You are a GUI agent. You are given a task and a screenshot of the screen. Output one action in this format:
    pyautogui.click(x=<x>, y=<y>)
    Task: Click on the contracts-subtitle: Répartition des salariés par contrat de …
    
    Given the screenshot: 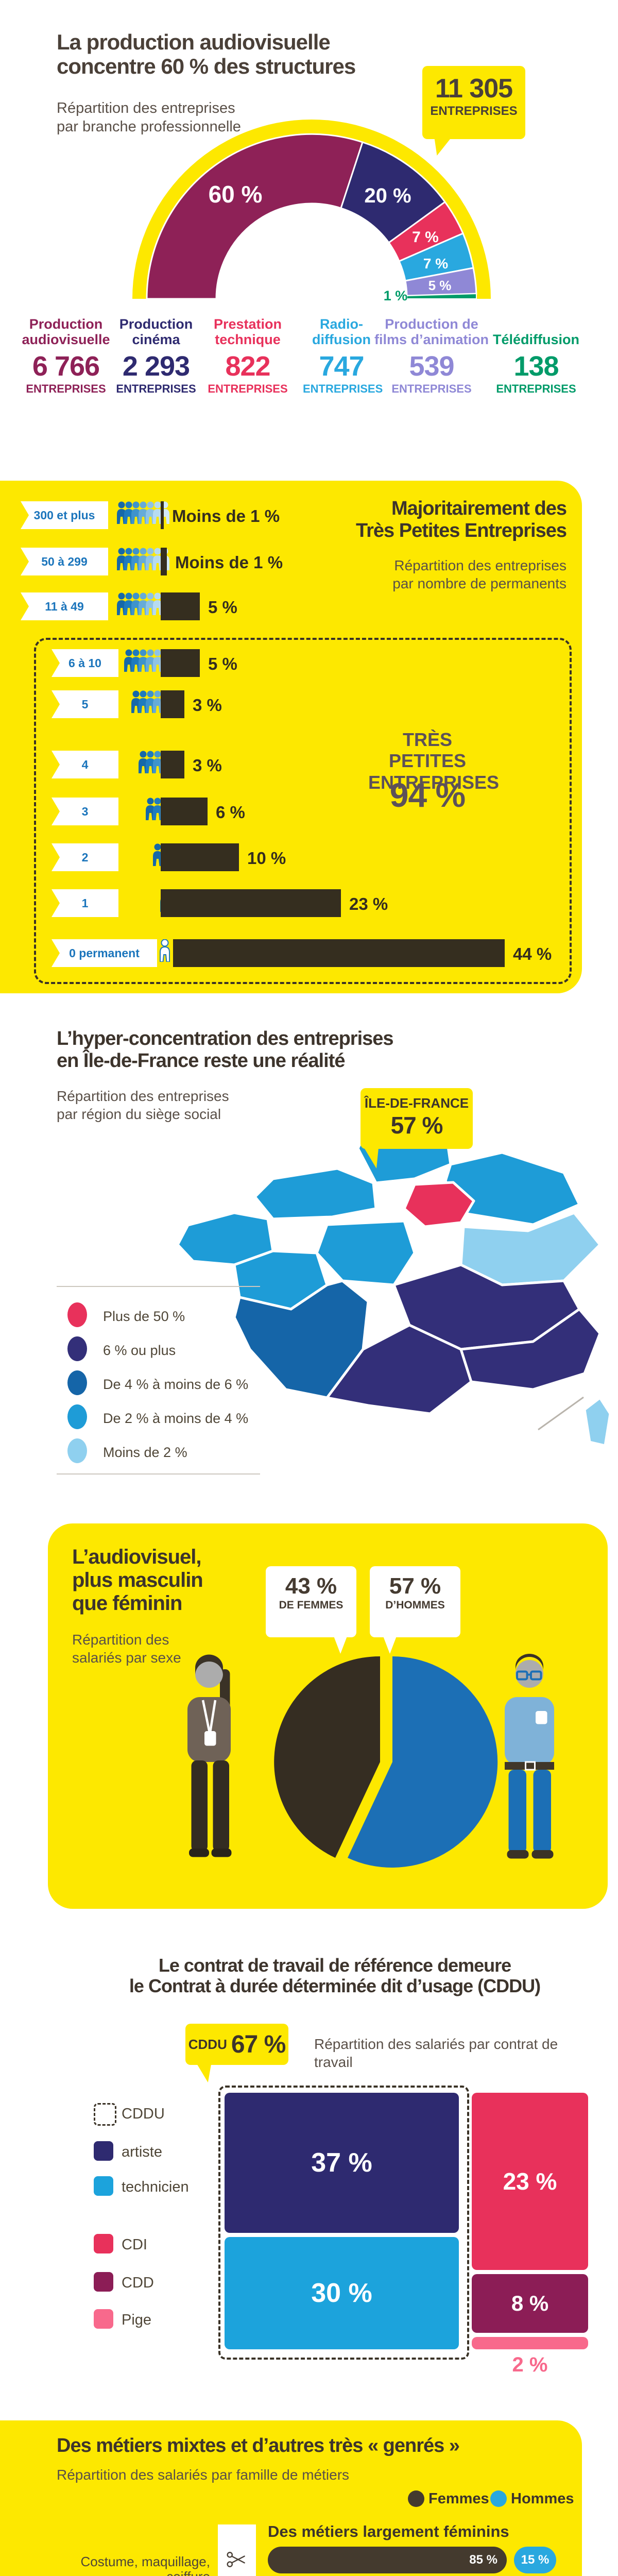 What is the action you would take?
    pyautogui.click(x=436, y=2053)
    